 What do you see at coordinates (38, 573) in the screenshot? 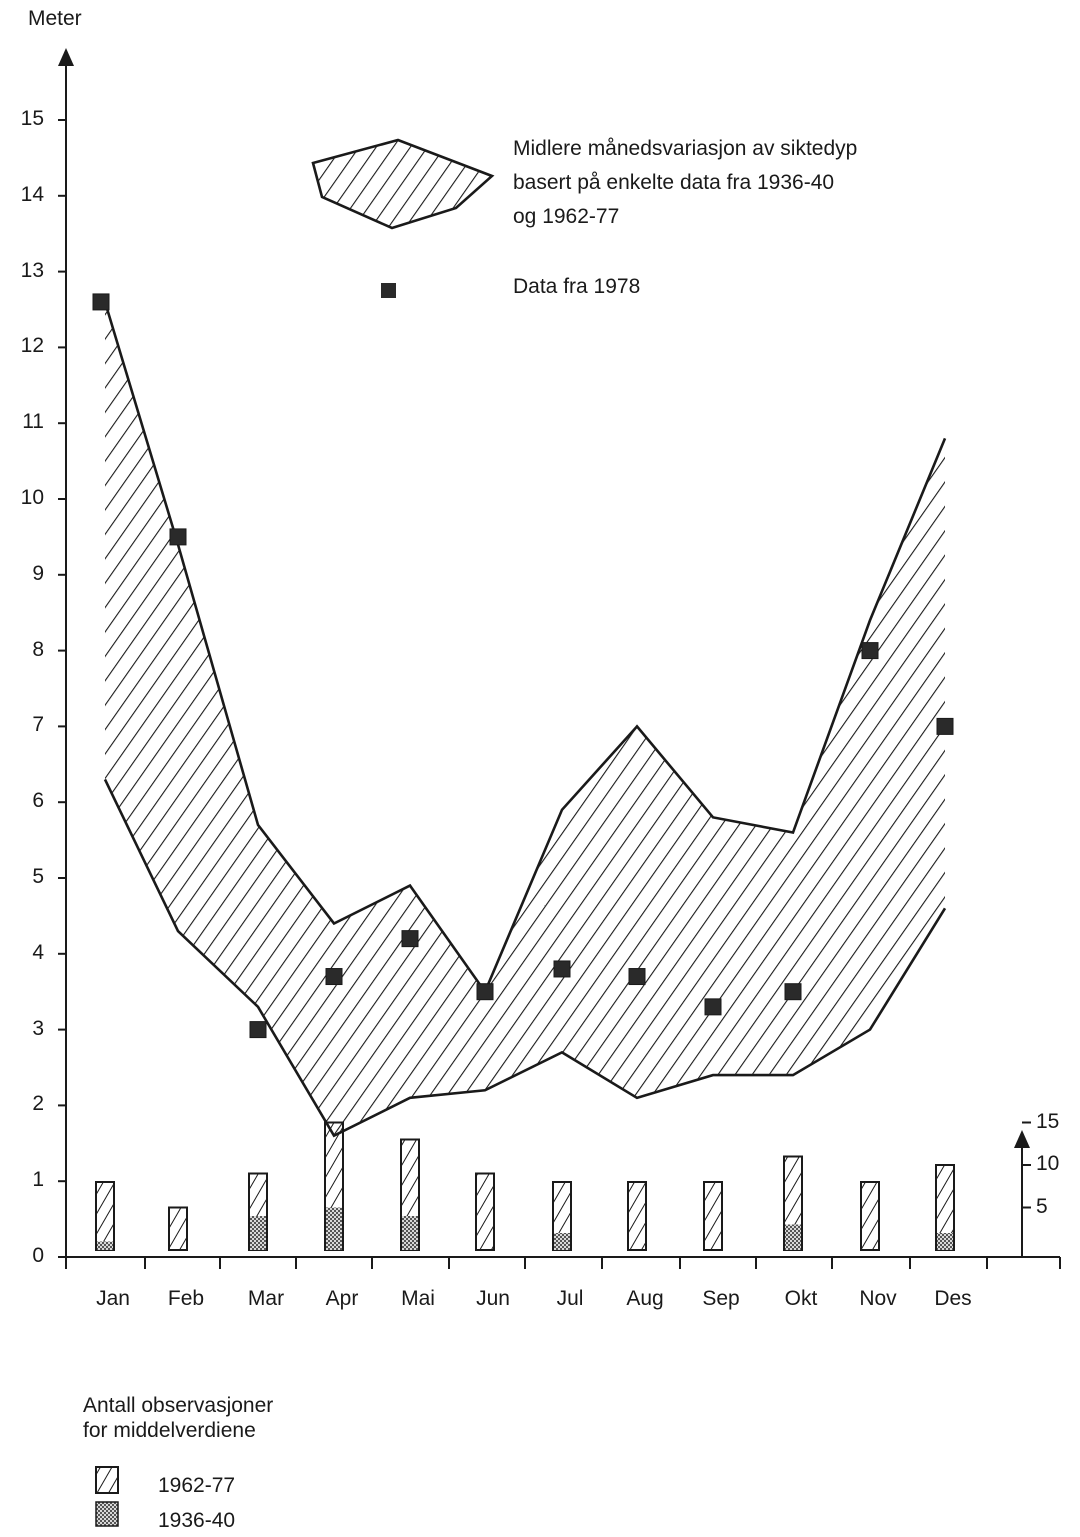
I see `y-tick-label-9: 9` at bounding box center [38, 573].